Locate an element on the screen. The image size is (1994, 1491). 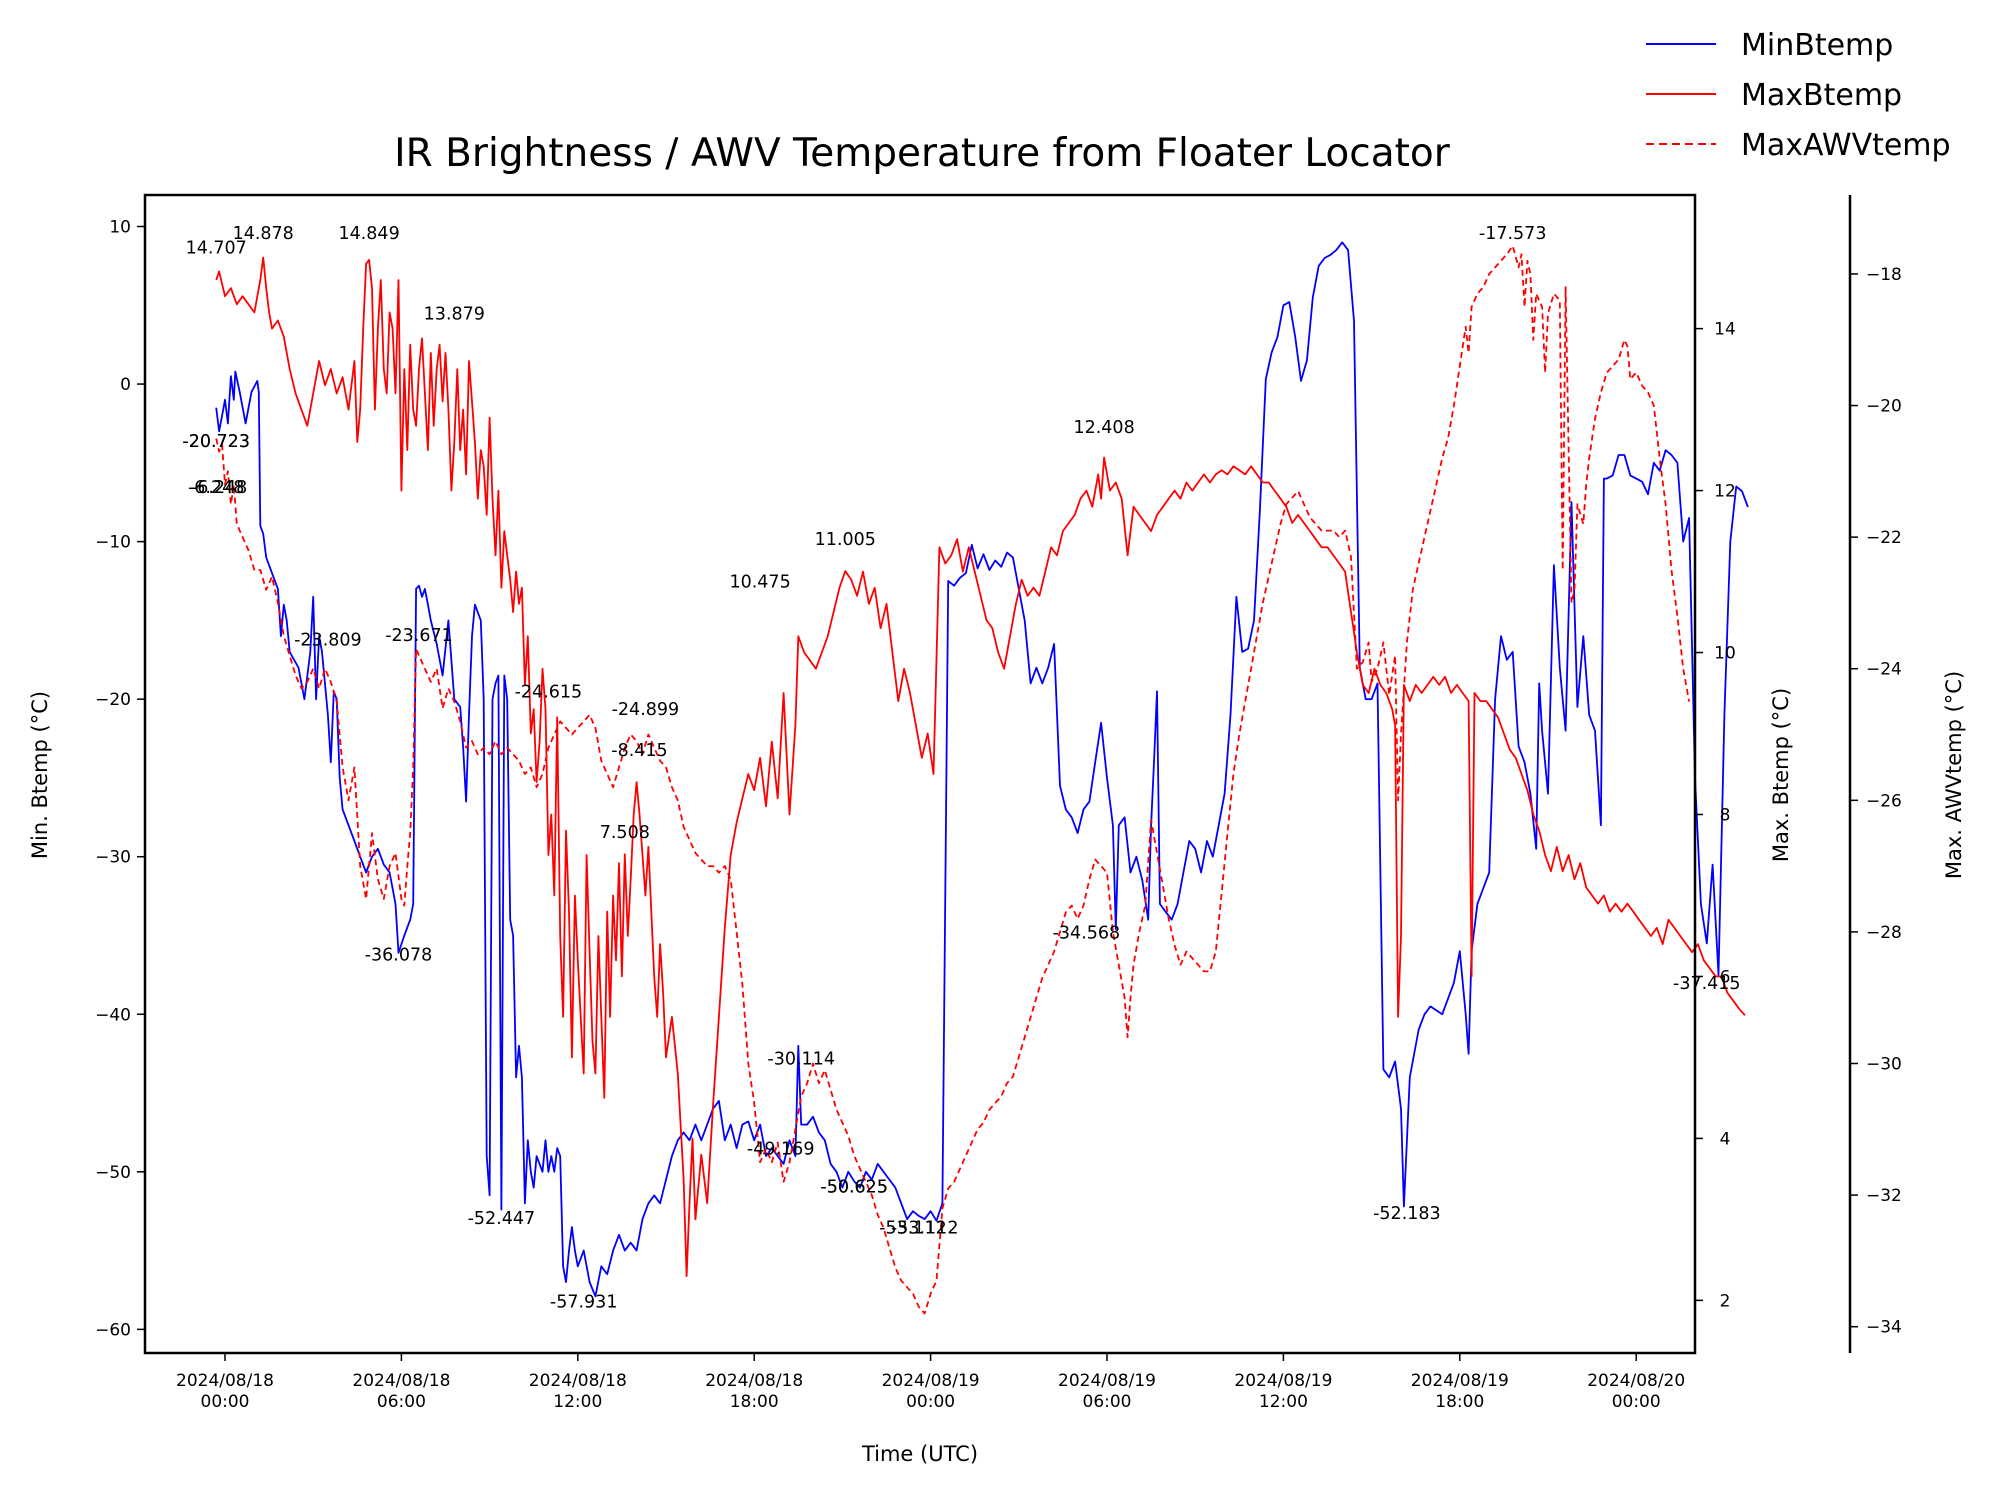
data-label: 14.878 is located at coordinates (263, 234).